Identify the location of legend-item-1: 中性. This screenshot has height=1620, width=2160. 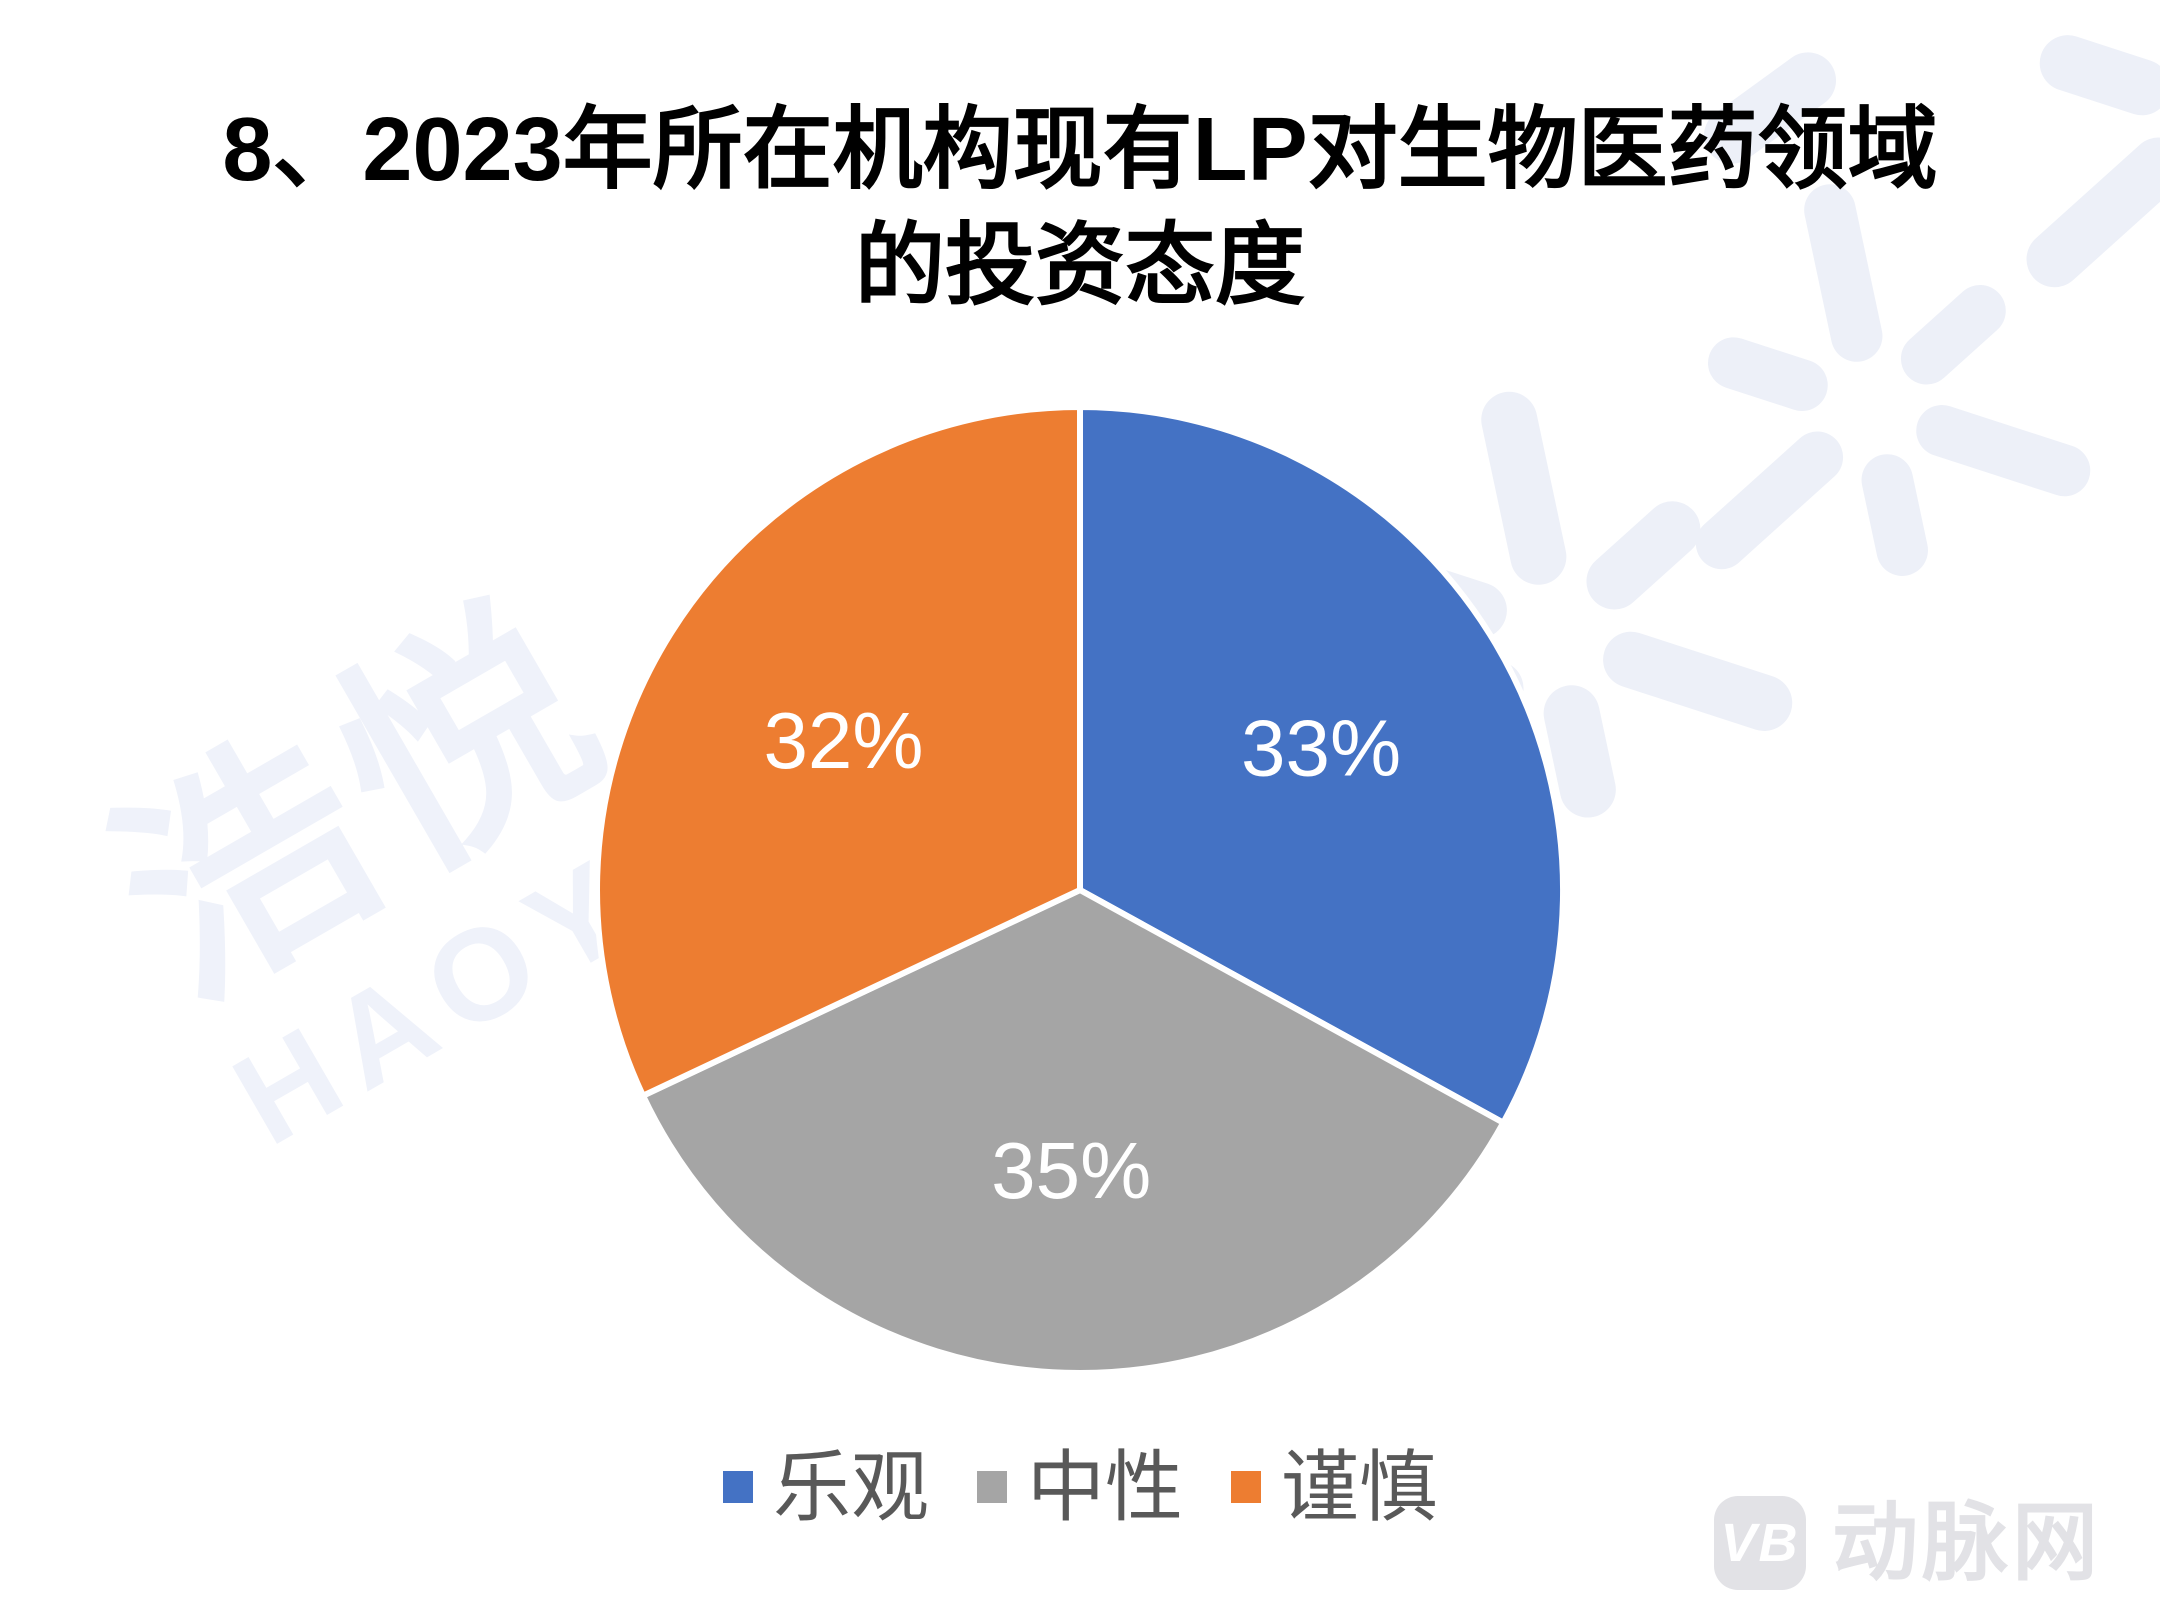
(1079, 1487).